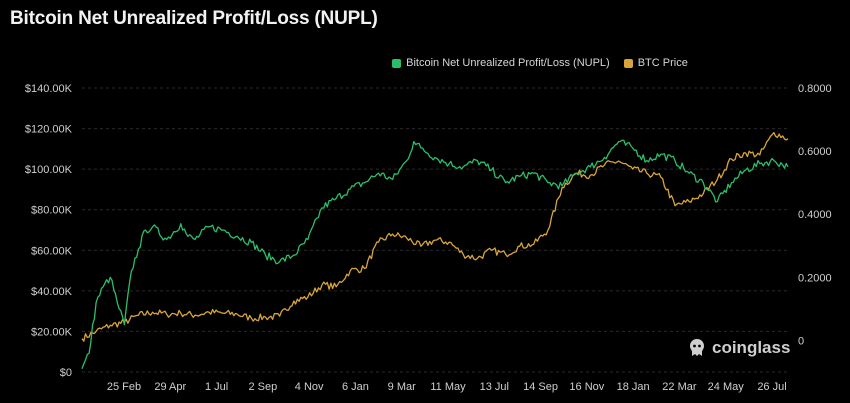 The width and height of the screenshot is (850, 403). Describe the element at coordinates (52, 332) in the screenshot. I see `y-left-tick-label: $20.00K` at that location.